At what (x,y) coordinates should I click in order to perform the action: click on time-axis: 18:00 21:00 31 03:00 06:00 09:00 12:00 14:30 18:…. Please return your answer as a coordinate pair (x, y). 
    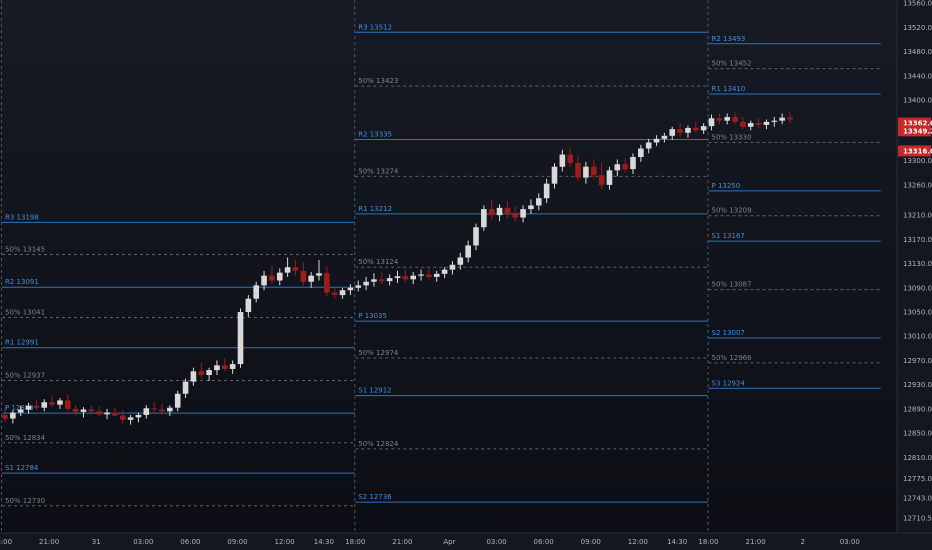
    Looking at the image, I should click on (466, 541).